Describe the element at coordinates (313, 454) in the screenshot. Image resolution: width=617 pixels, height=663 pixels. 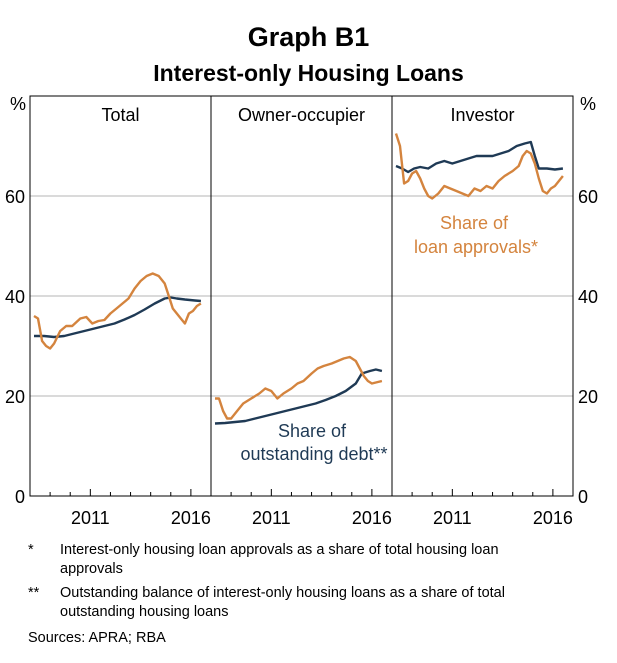
I see `annotation-0-line-1: outstanding debt**` at that location.